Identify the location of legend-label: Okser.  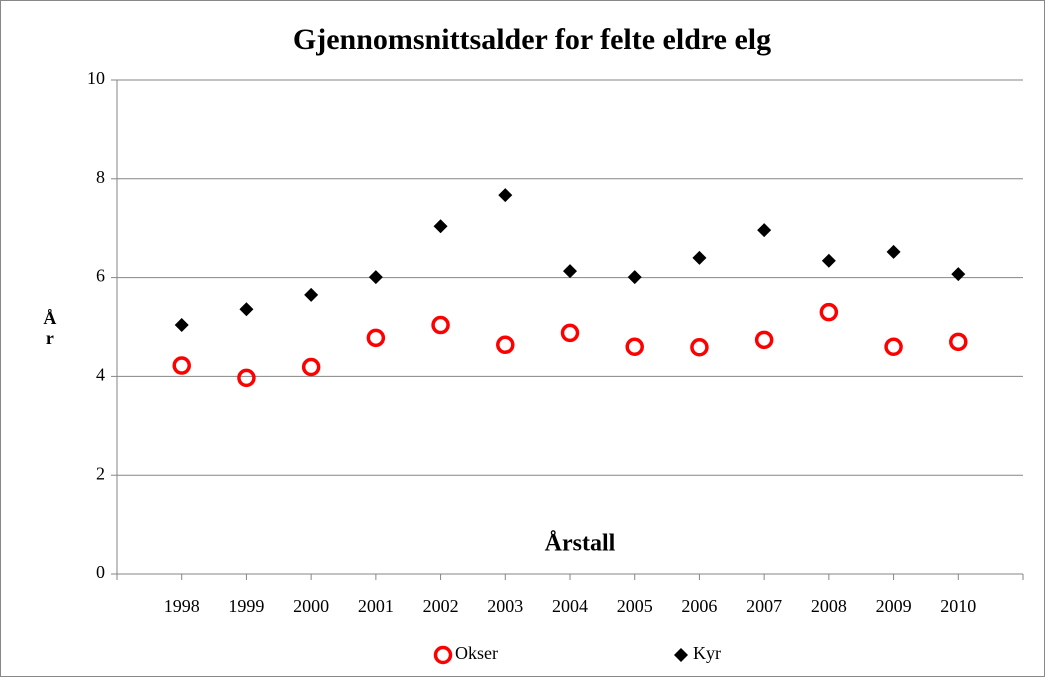
(476, 653).